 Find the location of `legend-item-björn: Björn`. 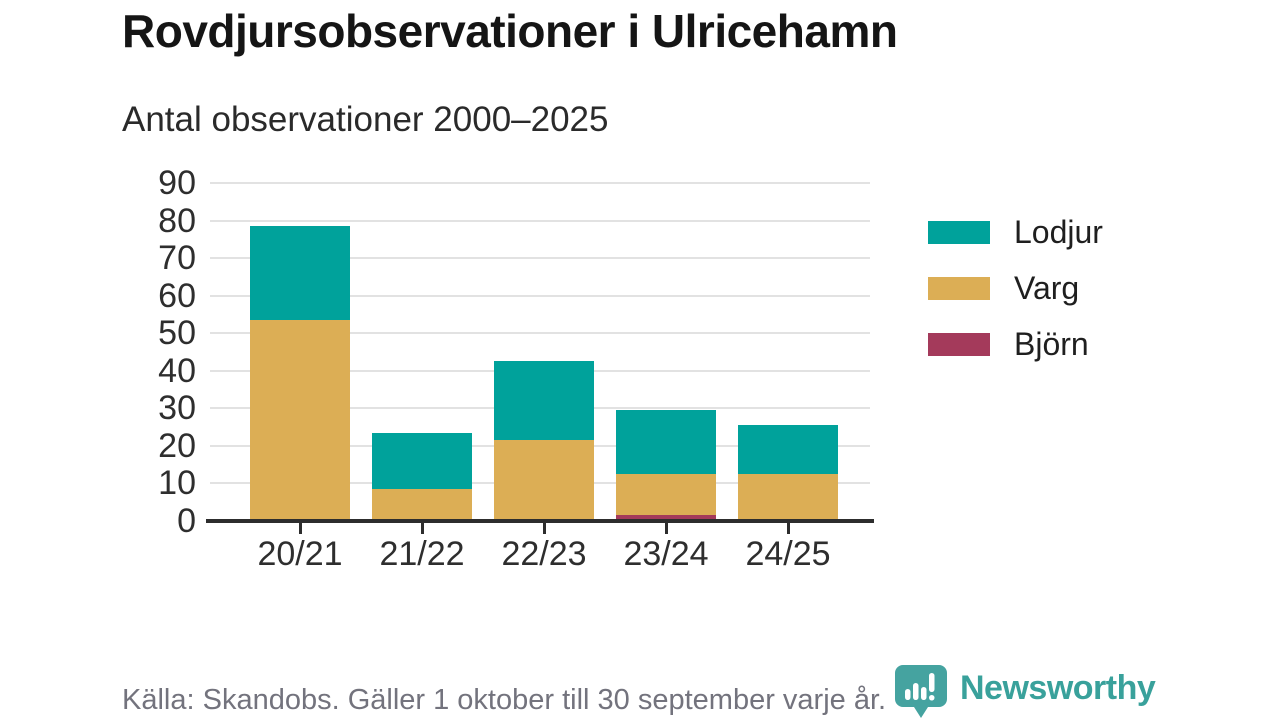

legend-item-björn: Björn is located at coordinates (1015, 344).